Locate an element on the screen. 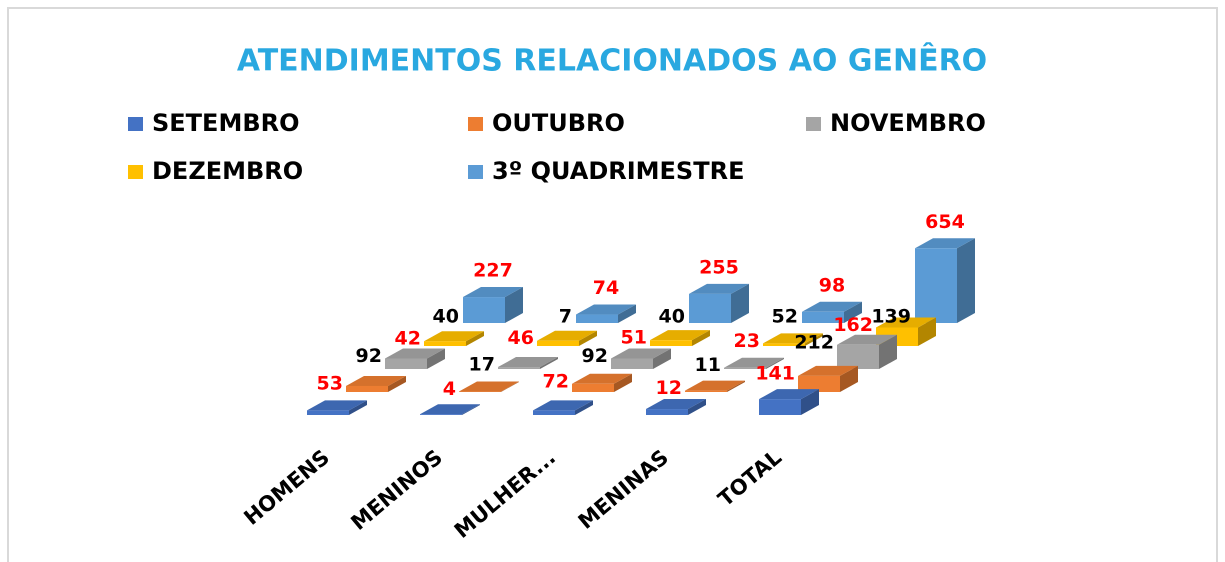  data-label: 162 is located at coordinates (853, 325).